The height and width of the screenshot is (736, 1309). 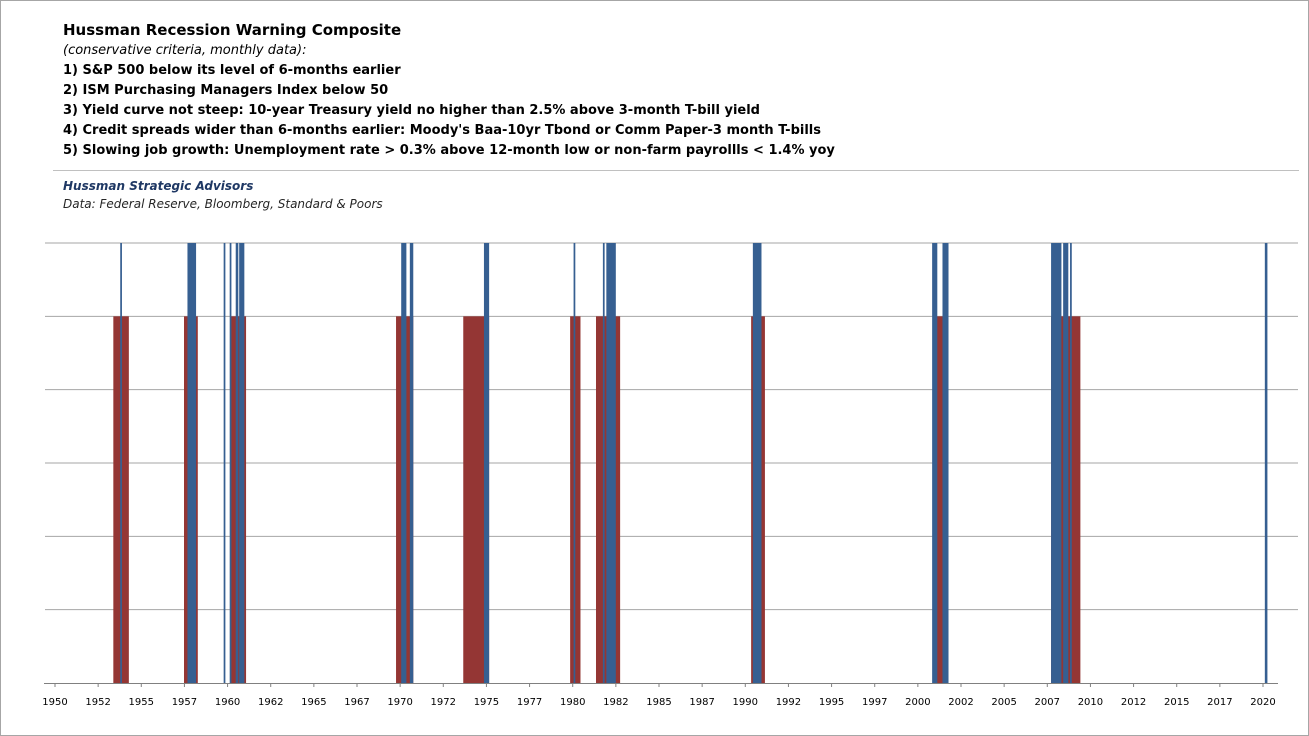 I want to click on x-tick-label: 1972, so click(x=443, y=702).